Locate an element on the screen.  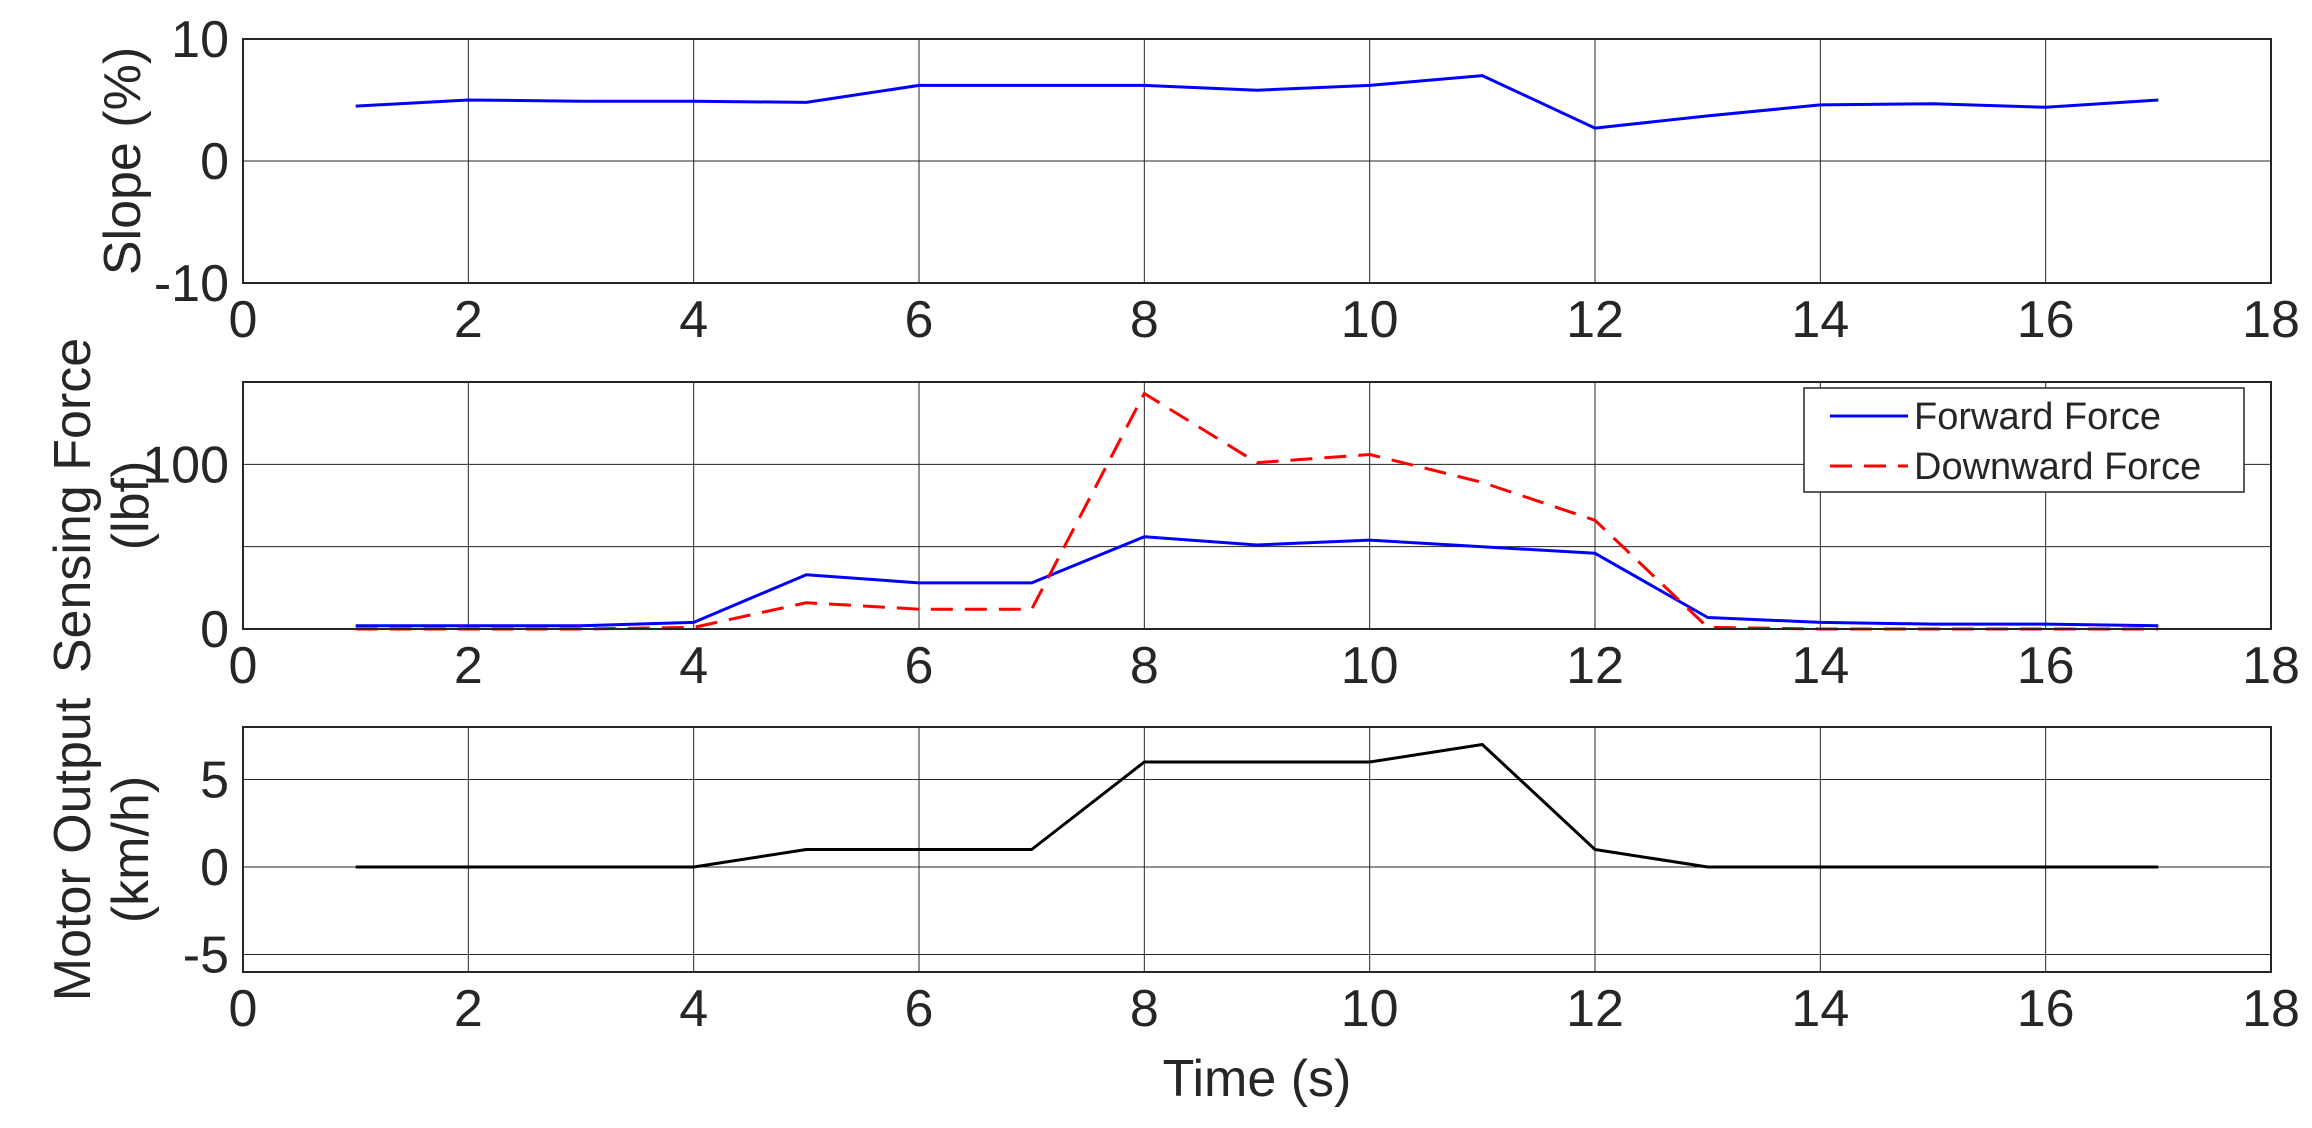
legend: Forward Force Downward Force is located at coordinates (2024, 440).